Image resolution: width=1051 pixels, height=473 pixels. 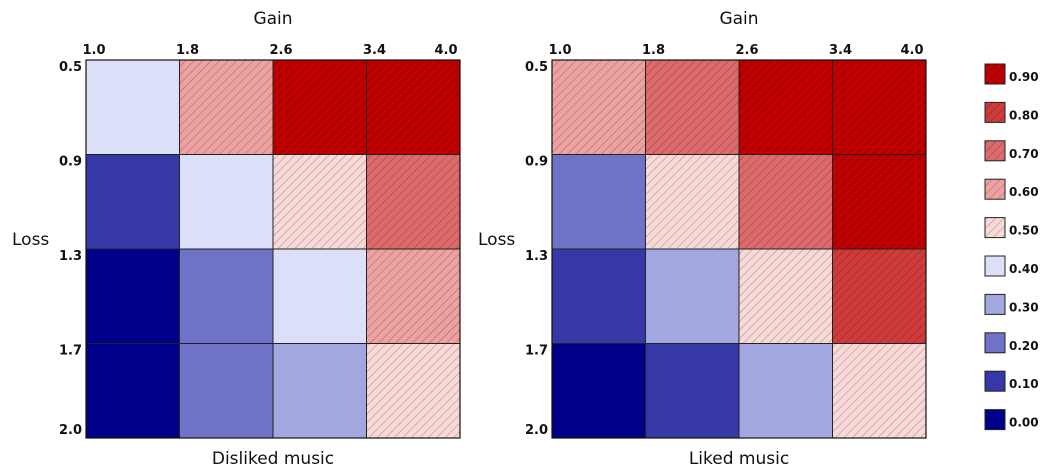 I want to click on legend-label: 0.00, so click(x=1024, y=423).